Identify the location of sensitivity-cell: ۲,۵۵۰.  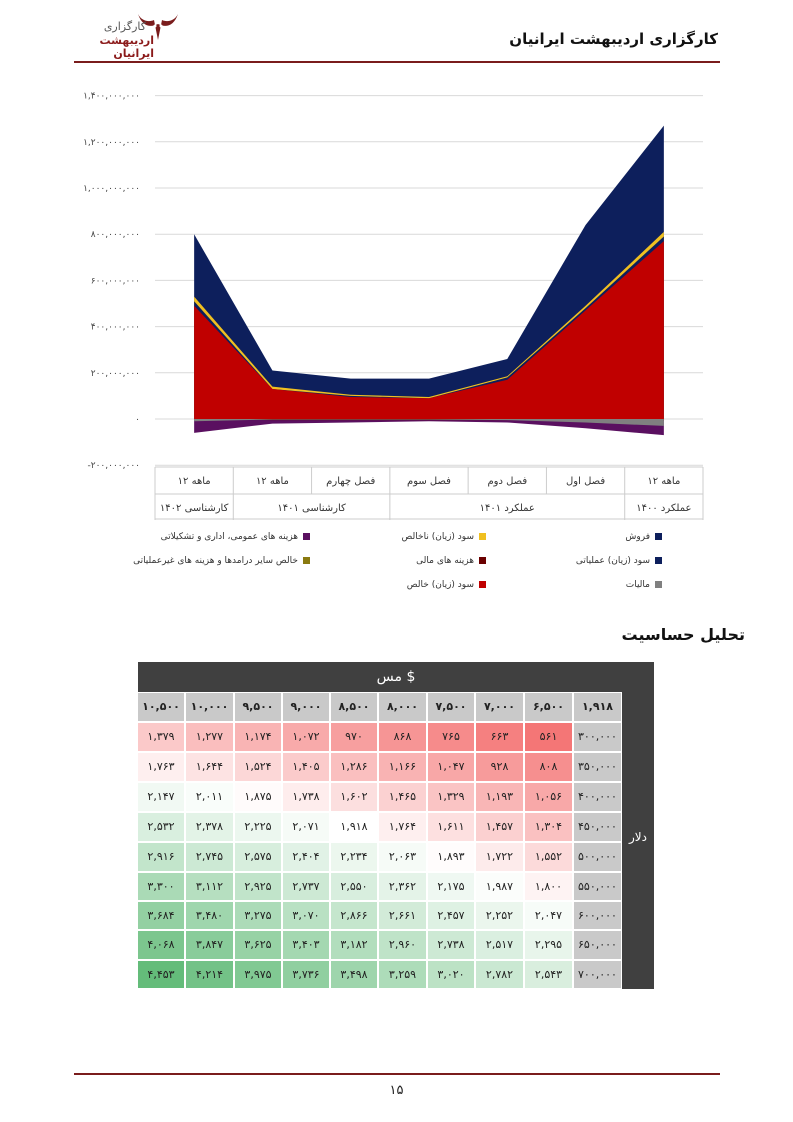
(354, 886).